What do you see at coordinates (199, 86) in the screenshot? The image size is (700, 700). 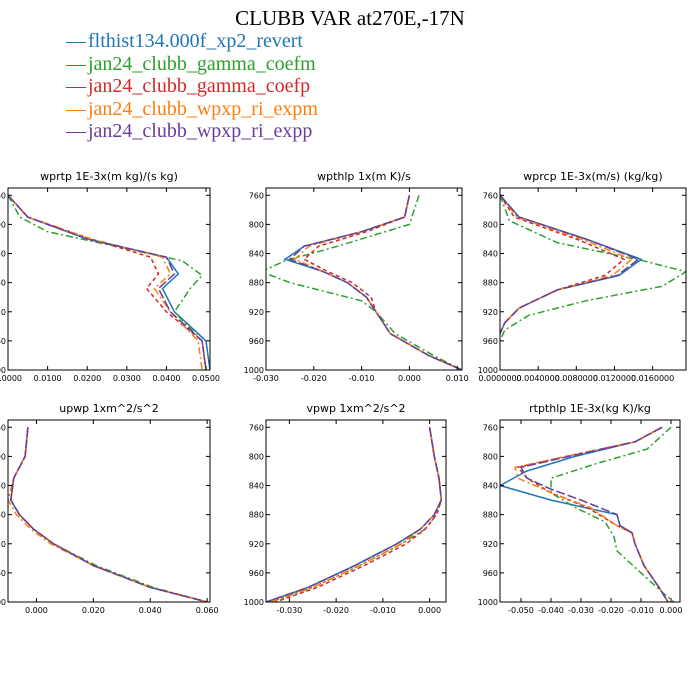 I see `legend-label: jan24_clubb_gamma_coefp` at bounding box center [199, 86].